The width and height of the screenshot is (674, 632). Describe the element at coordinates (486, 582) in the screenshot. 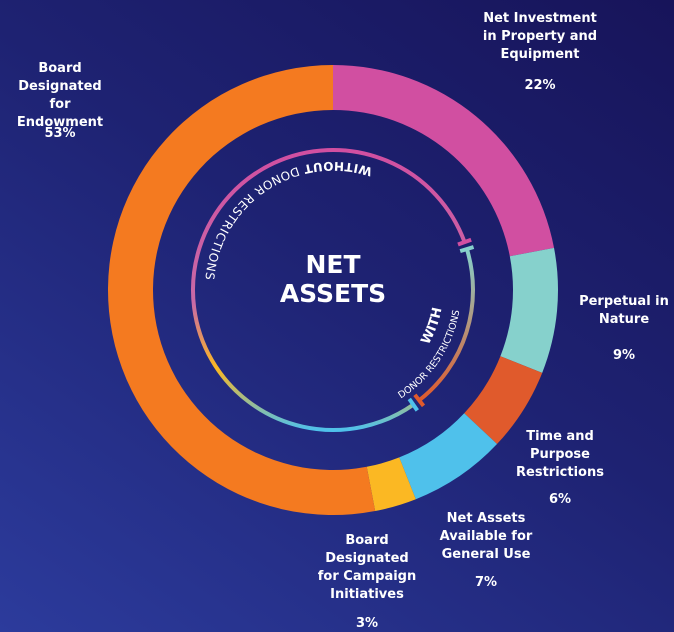

I see `value-label: 7%` at that location.